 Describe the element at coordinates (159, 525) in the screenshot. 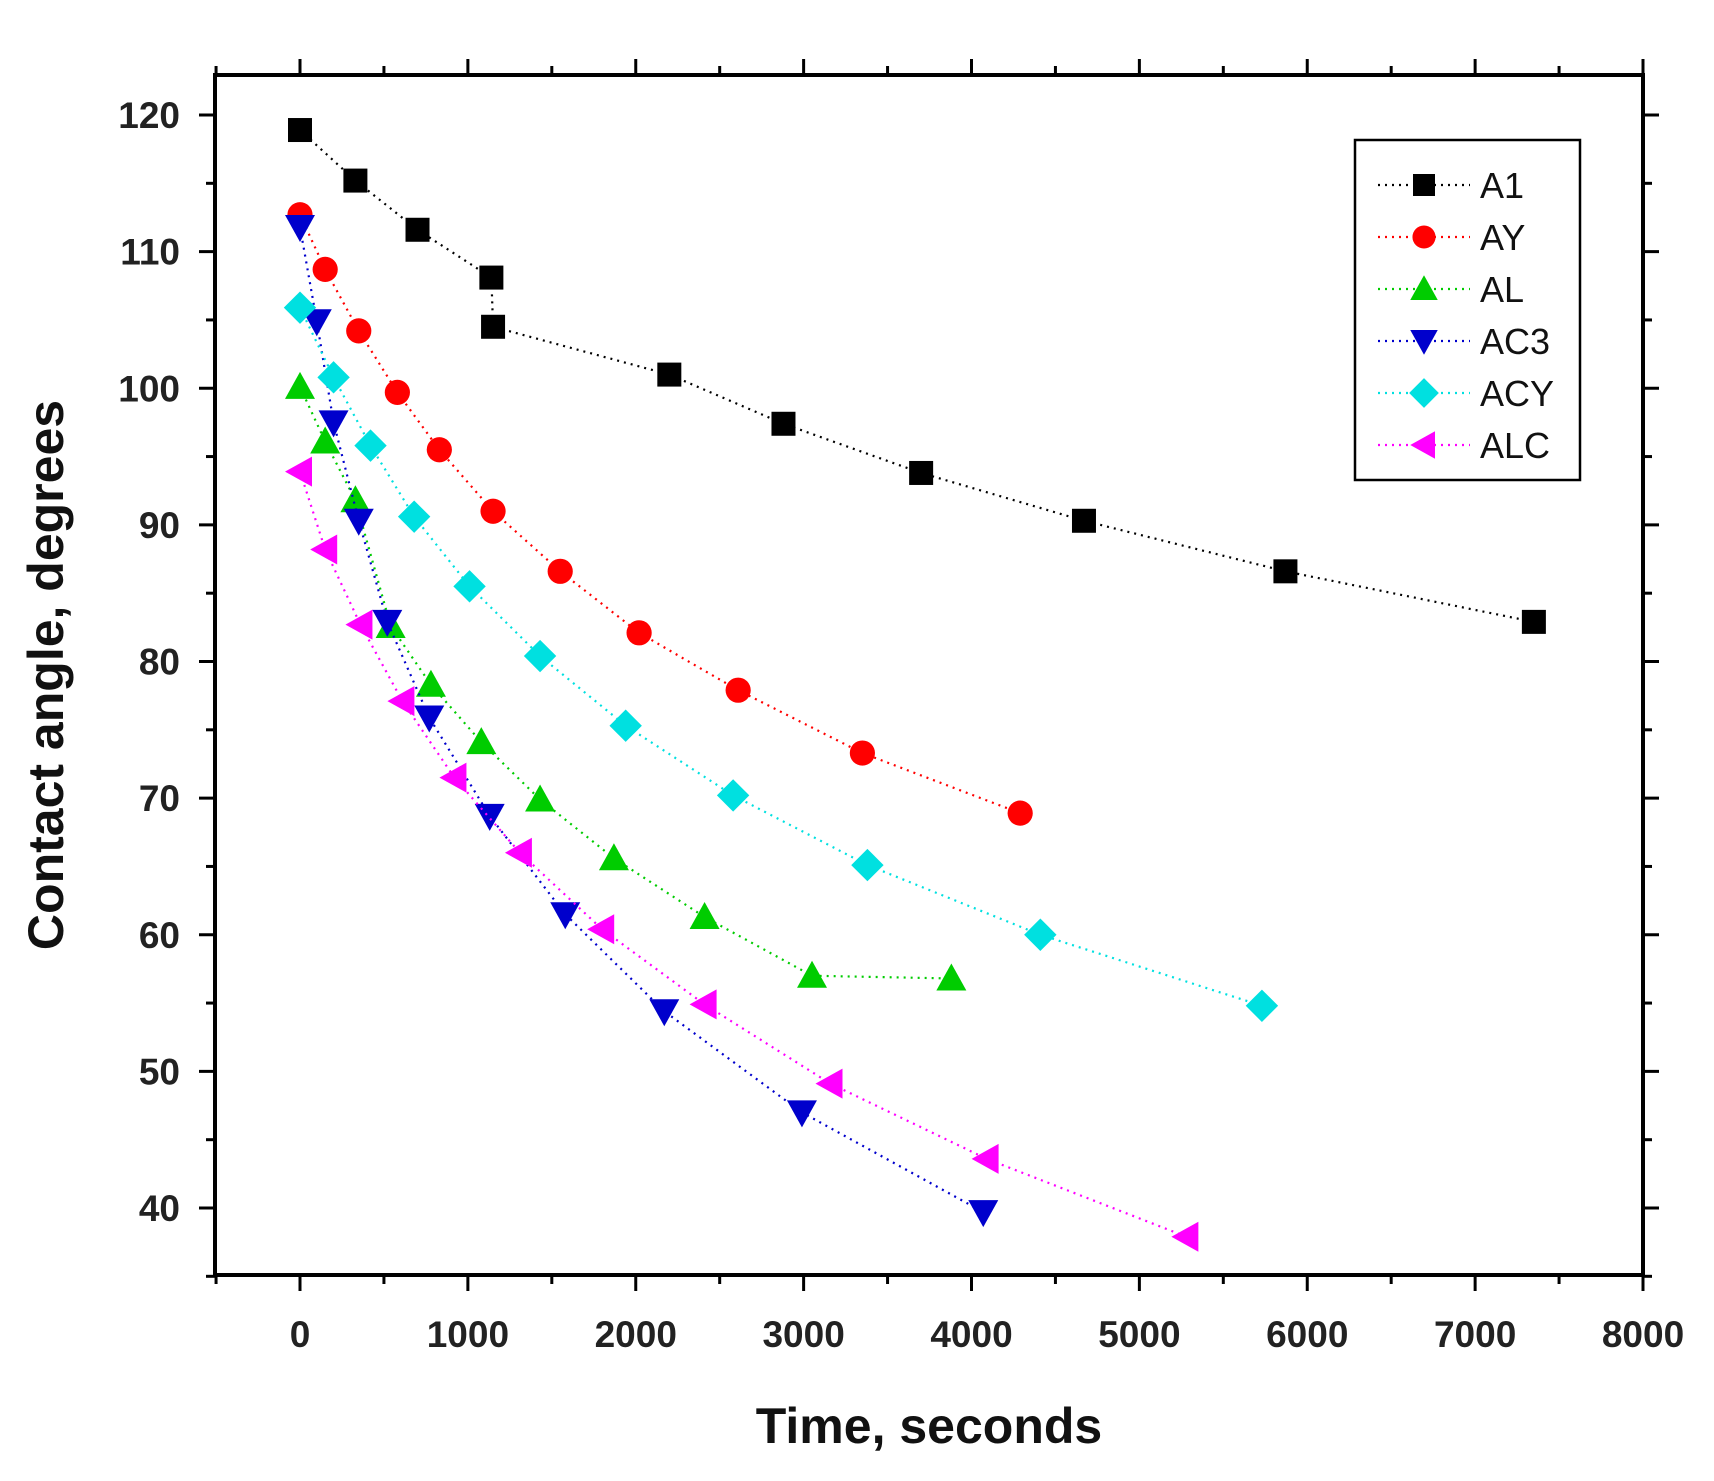

I see `y-tick-label: 90` at that location.